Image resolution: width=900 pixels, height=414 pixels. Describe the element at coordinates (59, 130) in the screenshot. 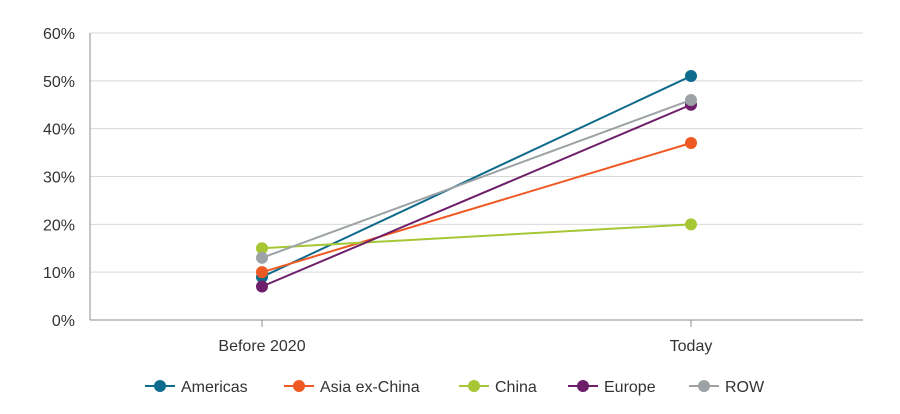

I see `y-tick-label: 40%` at that location.